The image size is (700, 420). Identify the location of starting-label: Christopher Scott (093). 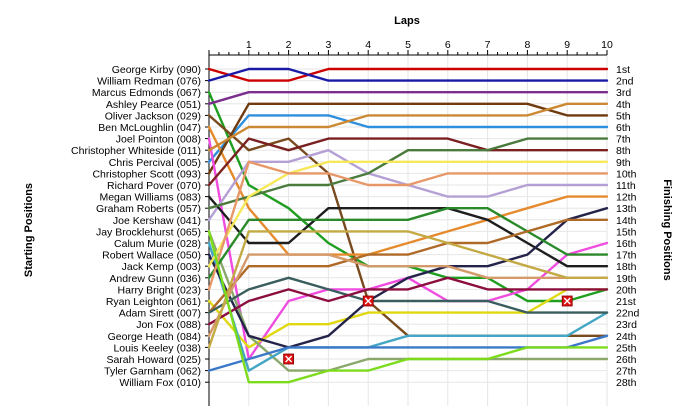
(146, 174).